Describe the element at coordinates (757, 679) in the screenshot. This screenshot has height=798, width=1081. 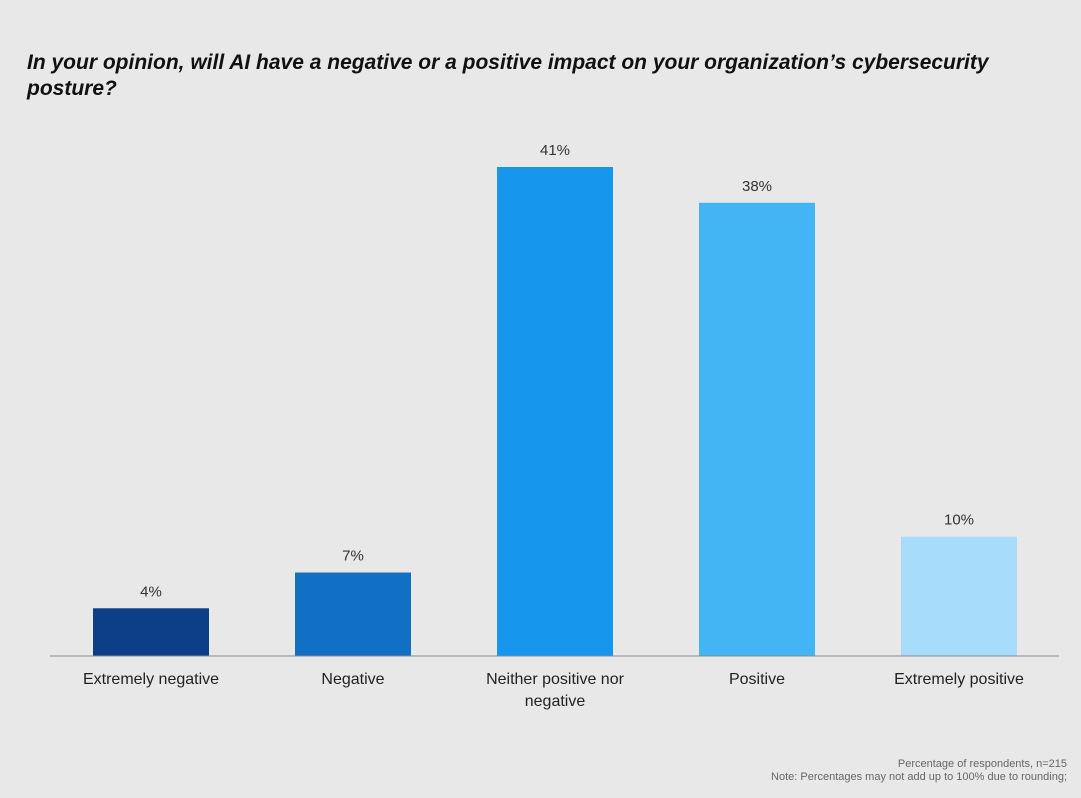
I see `category-label: Positive` at that location.